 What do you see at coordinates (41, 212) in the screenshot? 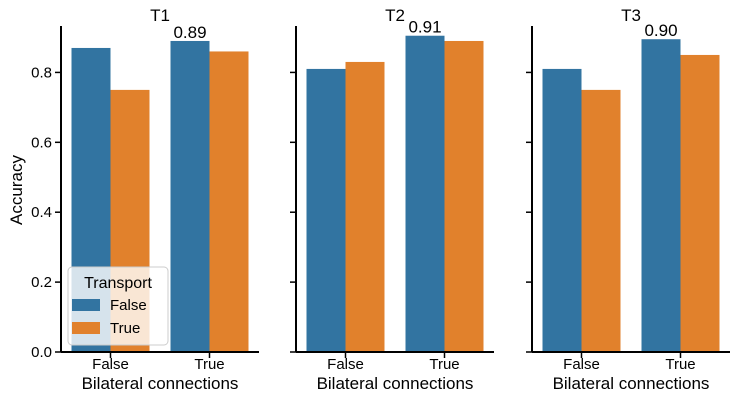
I see `y-tick-label: 0.4` at bounding box center [41, 212].